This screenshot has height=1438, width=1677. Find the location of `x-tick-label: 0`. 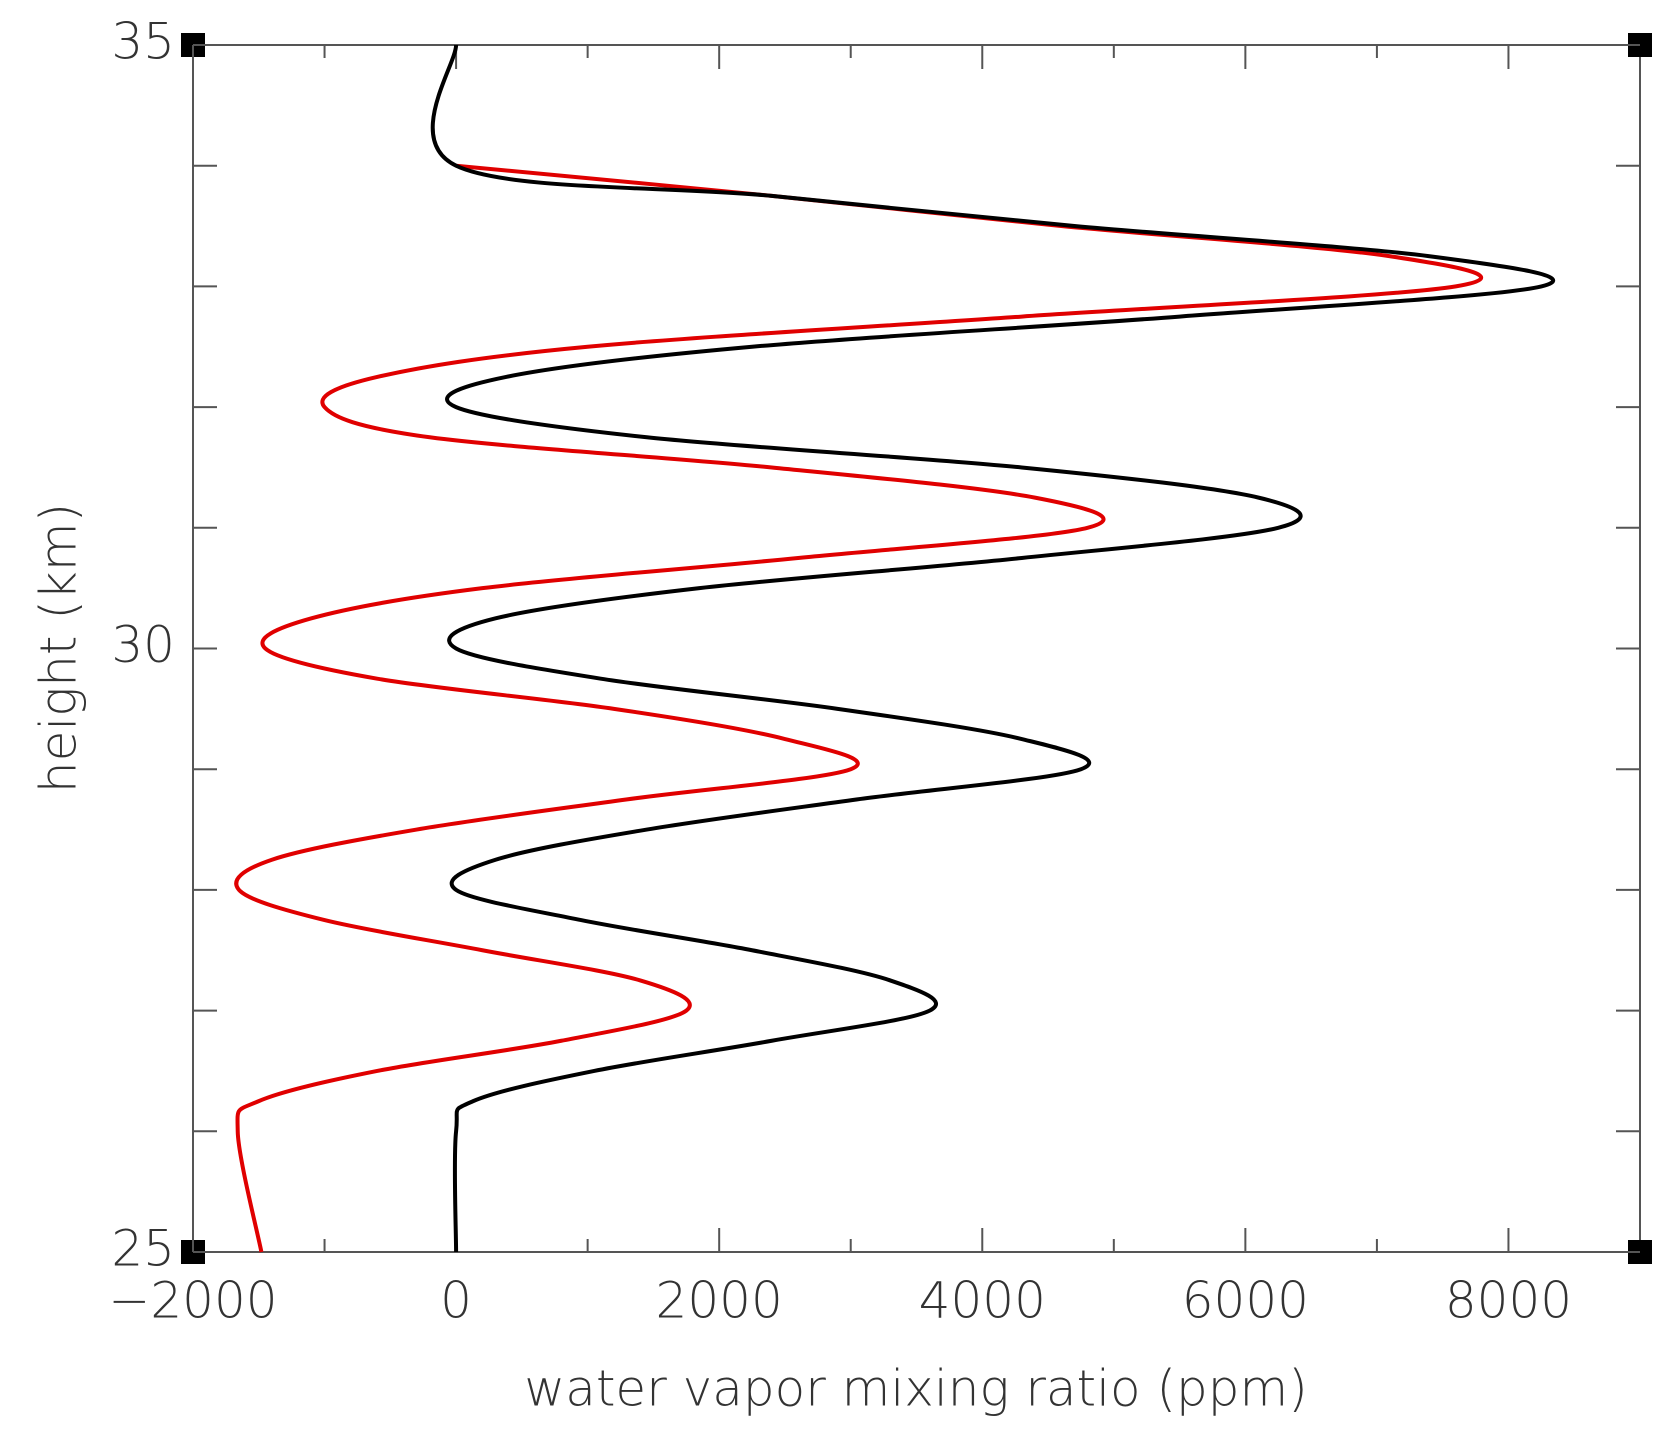

x-tick-label: 0 is located at coordinates (456, 1301).